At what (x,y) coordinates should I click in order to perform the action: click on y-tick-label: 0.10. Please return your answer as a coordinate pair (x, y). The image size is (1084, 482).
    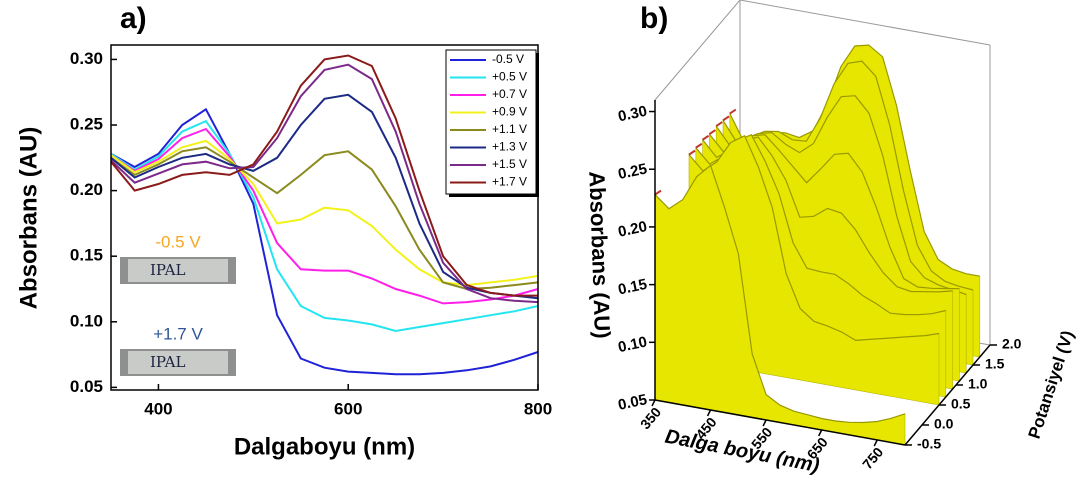
    Looking at the image, I should click on (86, 320).